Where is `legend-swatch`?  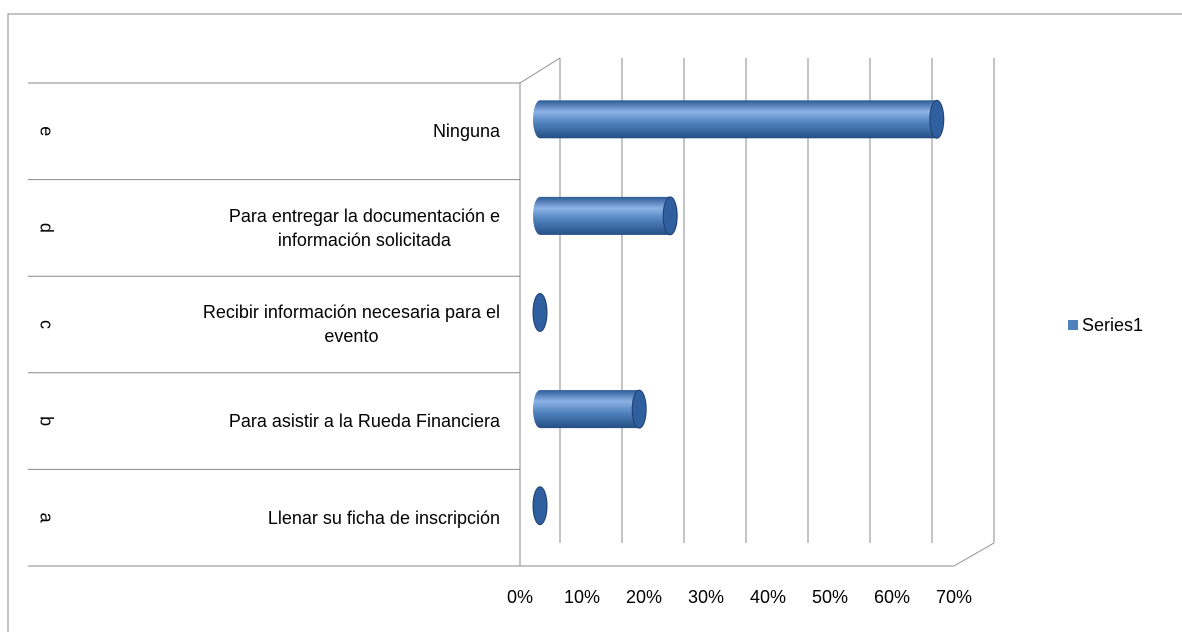 legend-swatch is located at coordinates (1073, 325).